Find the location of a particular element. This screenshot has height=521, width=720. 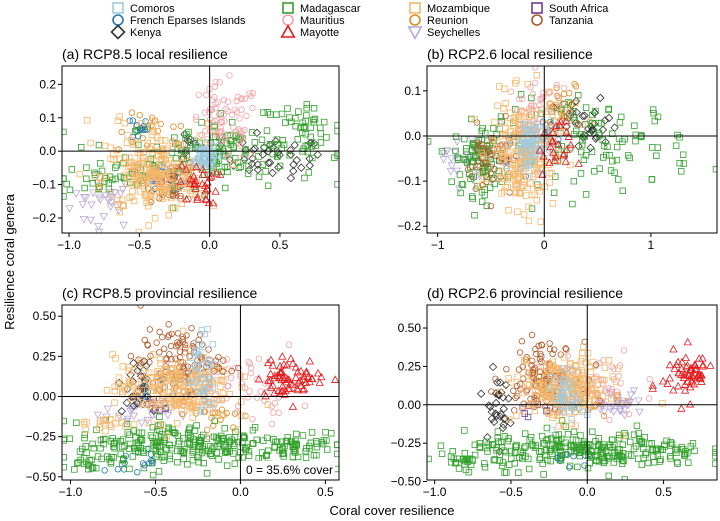

legend-marker-south-africa is located at coordinates (537, 8).